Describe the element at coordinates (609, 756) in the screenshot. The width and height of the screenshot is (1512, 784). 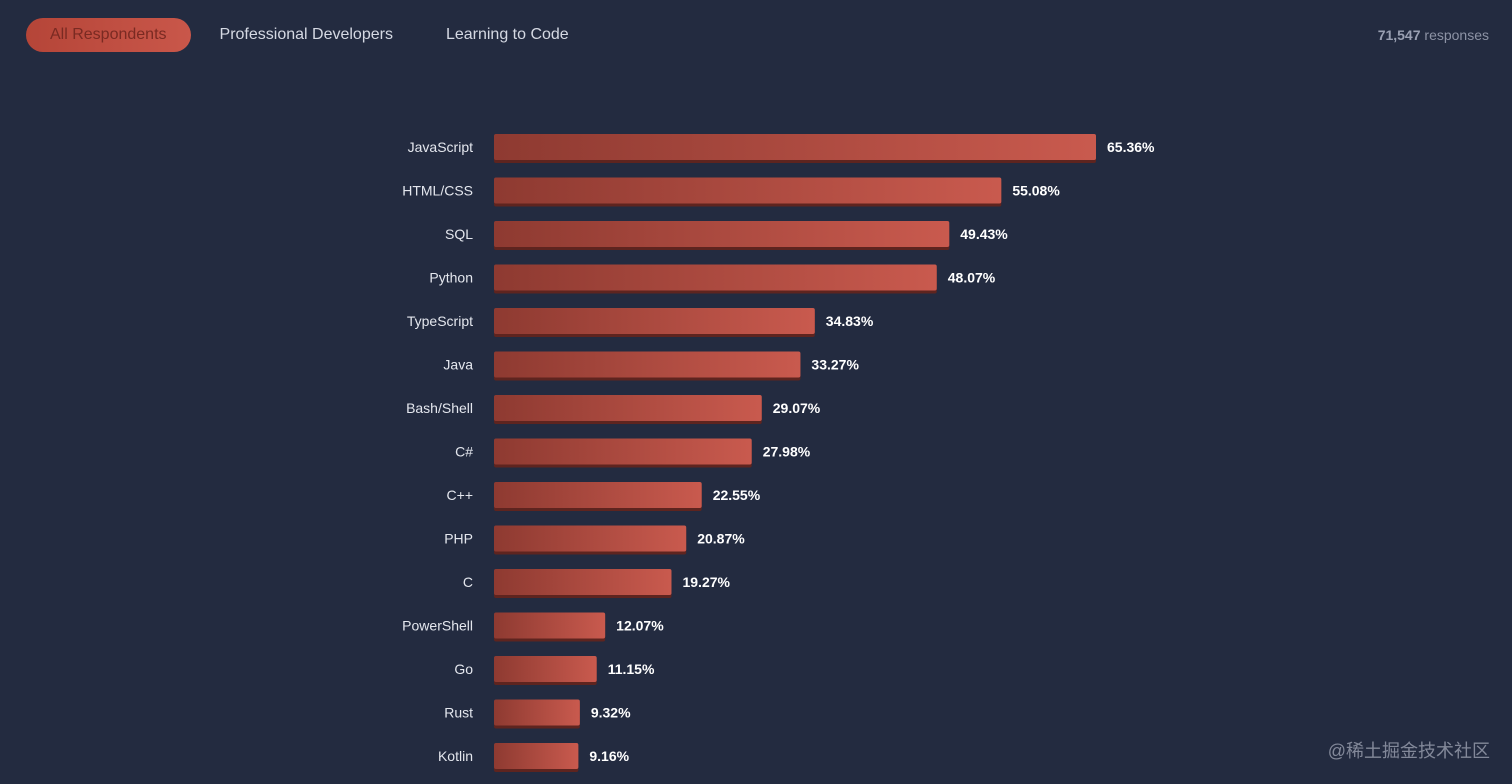
I see `bar-value-label: 9.16%` at that location.